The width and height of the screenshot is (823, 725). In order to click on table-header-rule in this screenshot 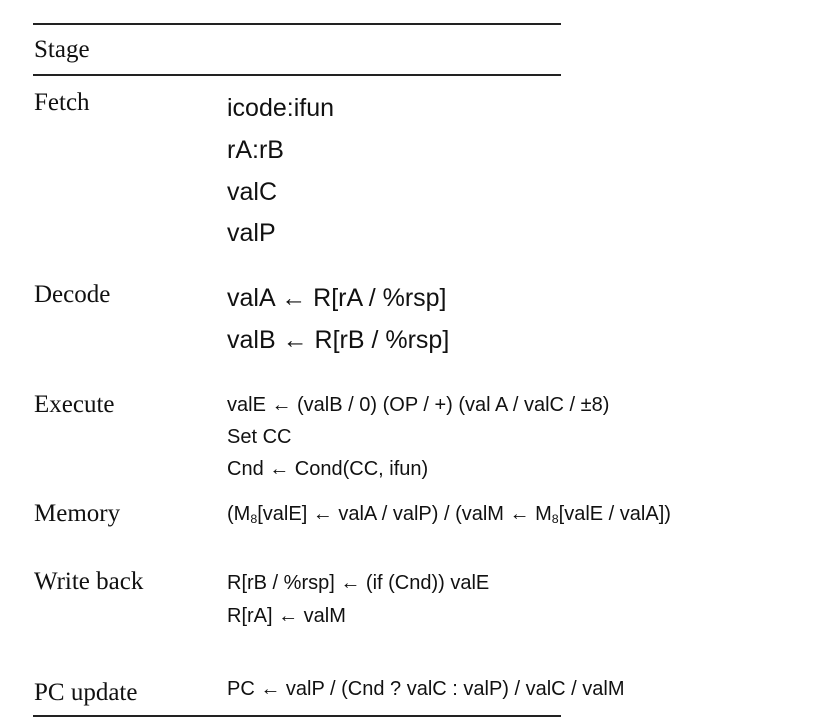, I will do `click(297, 75)`.